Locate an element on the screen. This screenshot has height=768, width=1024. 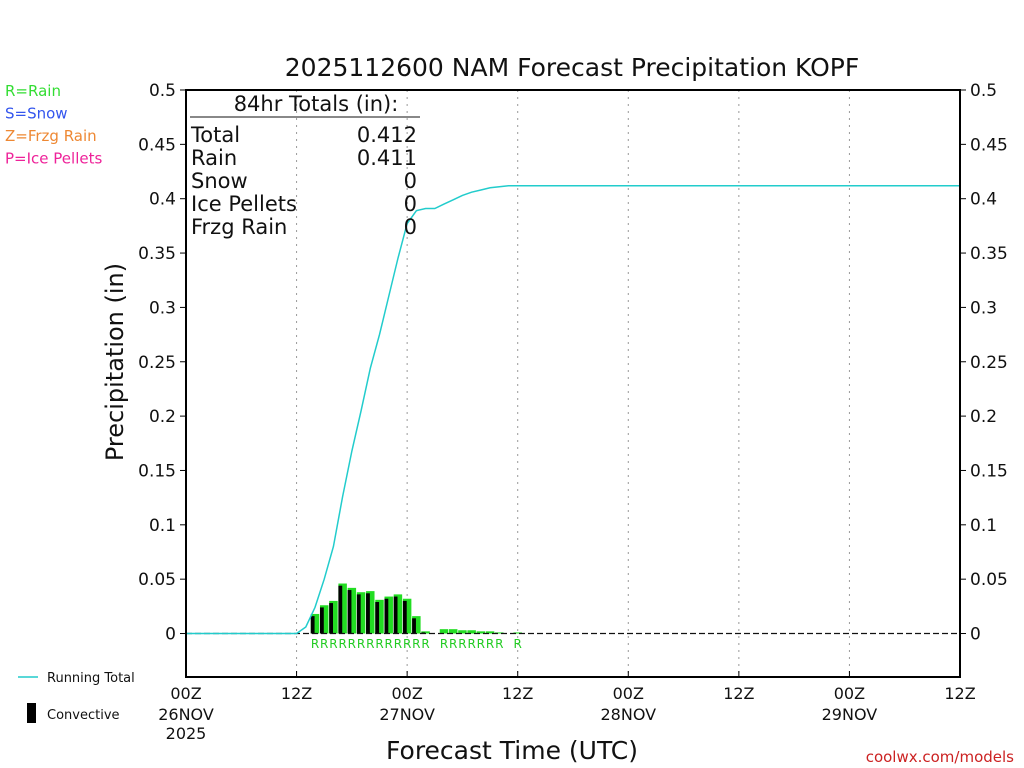
footer-site-link: coolwx.com/models is located at coordinates (940, 757).